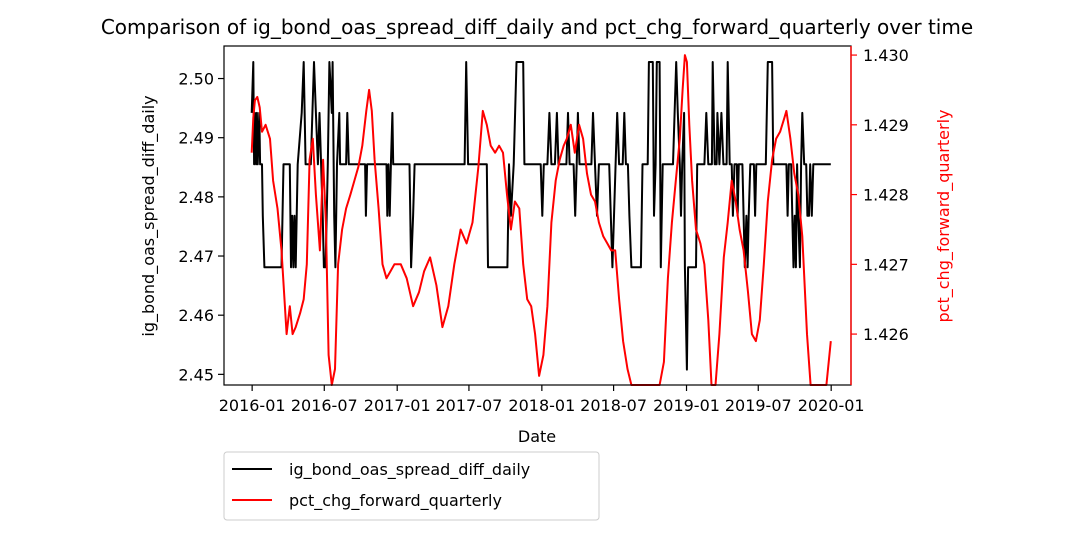 This screenshot has height=534, width=1076. What do you see at coordinates (886, 264) in the screenshot?
I see `y-right-tick-label: 1.427` at bounding box center [886, 264].